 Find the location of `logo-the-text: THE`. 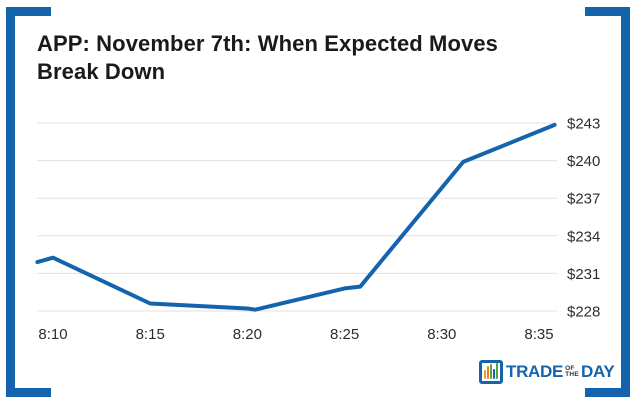

logo-the-text: THE is located at coordinates (572, 374).